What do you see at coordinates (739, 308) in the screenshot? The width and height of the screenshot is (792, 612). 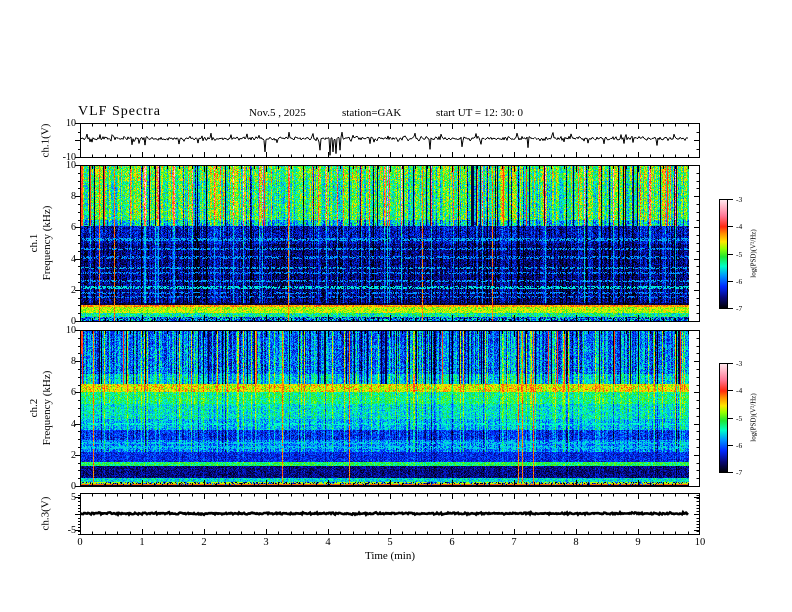 I see `colorbar-tick-label: -7` at bounding box center [739, 308].